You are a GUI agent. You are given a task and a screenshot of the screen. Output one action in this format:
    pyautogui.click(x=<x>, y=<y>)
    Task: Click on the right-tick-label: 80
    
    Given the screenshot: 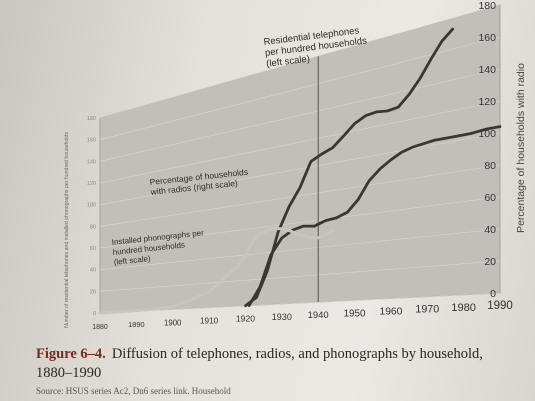 What is the action you would take?
    pyautogui.click(x=490, y=166)
    